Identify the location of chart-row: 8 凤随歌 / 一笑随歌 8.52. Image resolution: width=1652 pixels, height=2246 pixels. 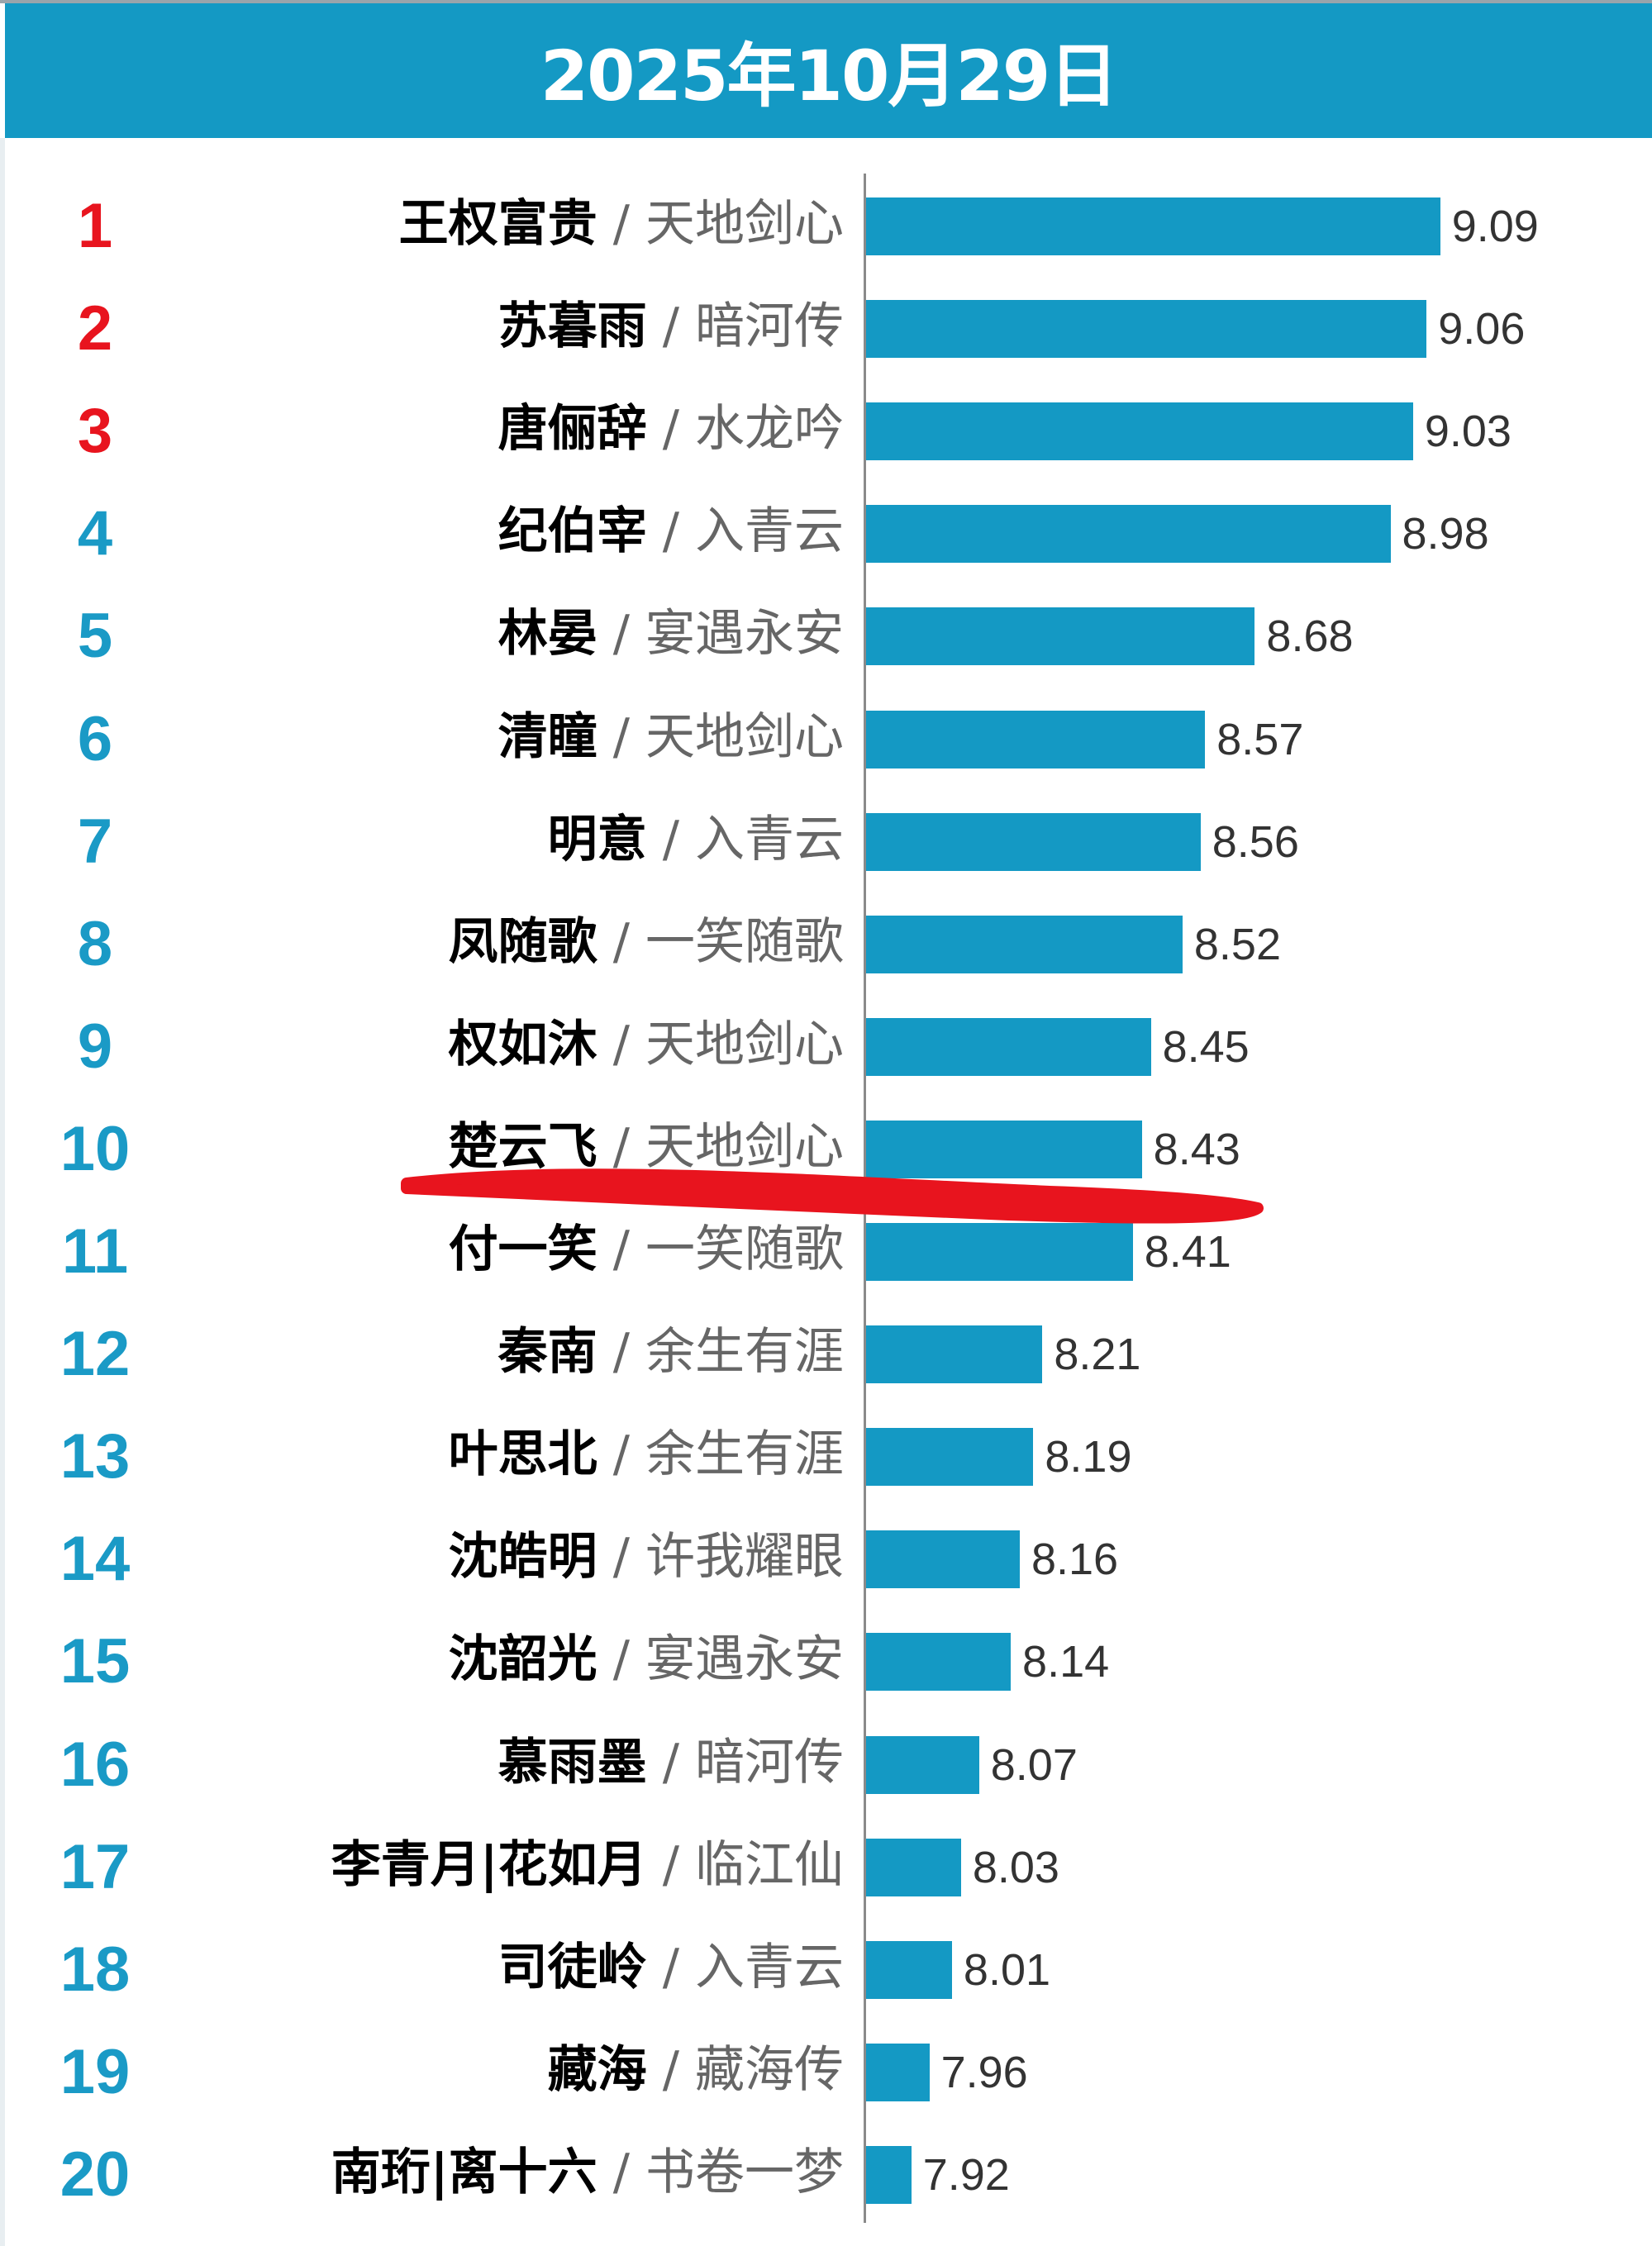
(826, 944).